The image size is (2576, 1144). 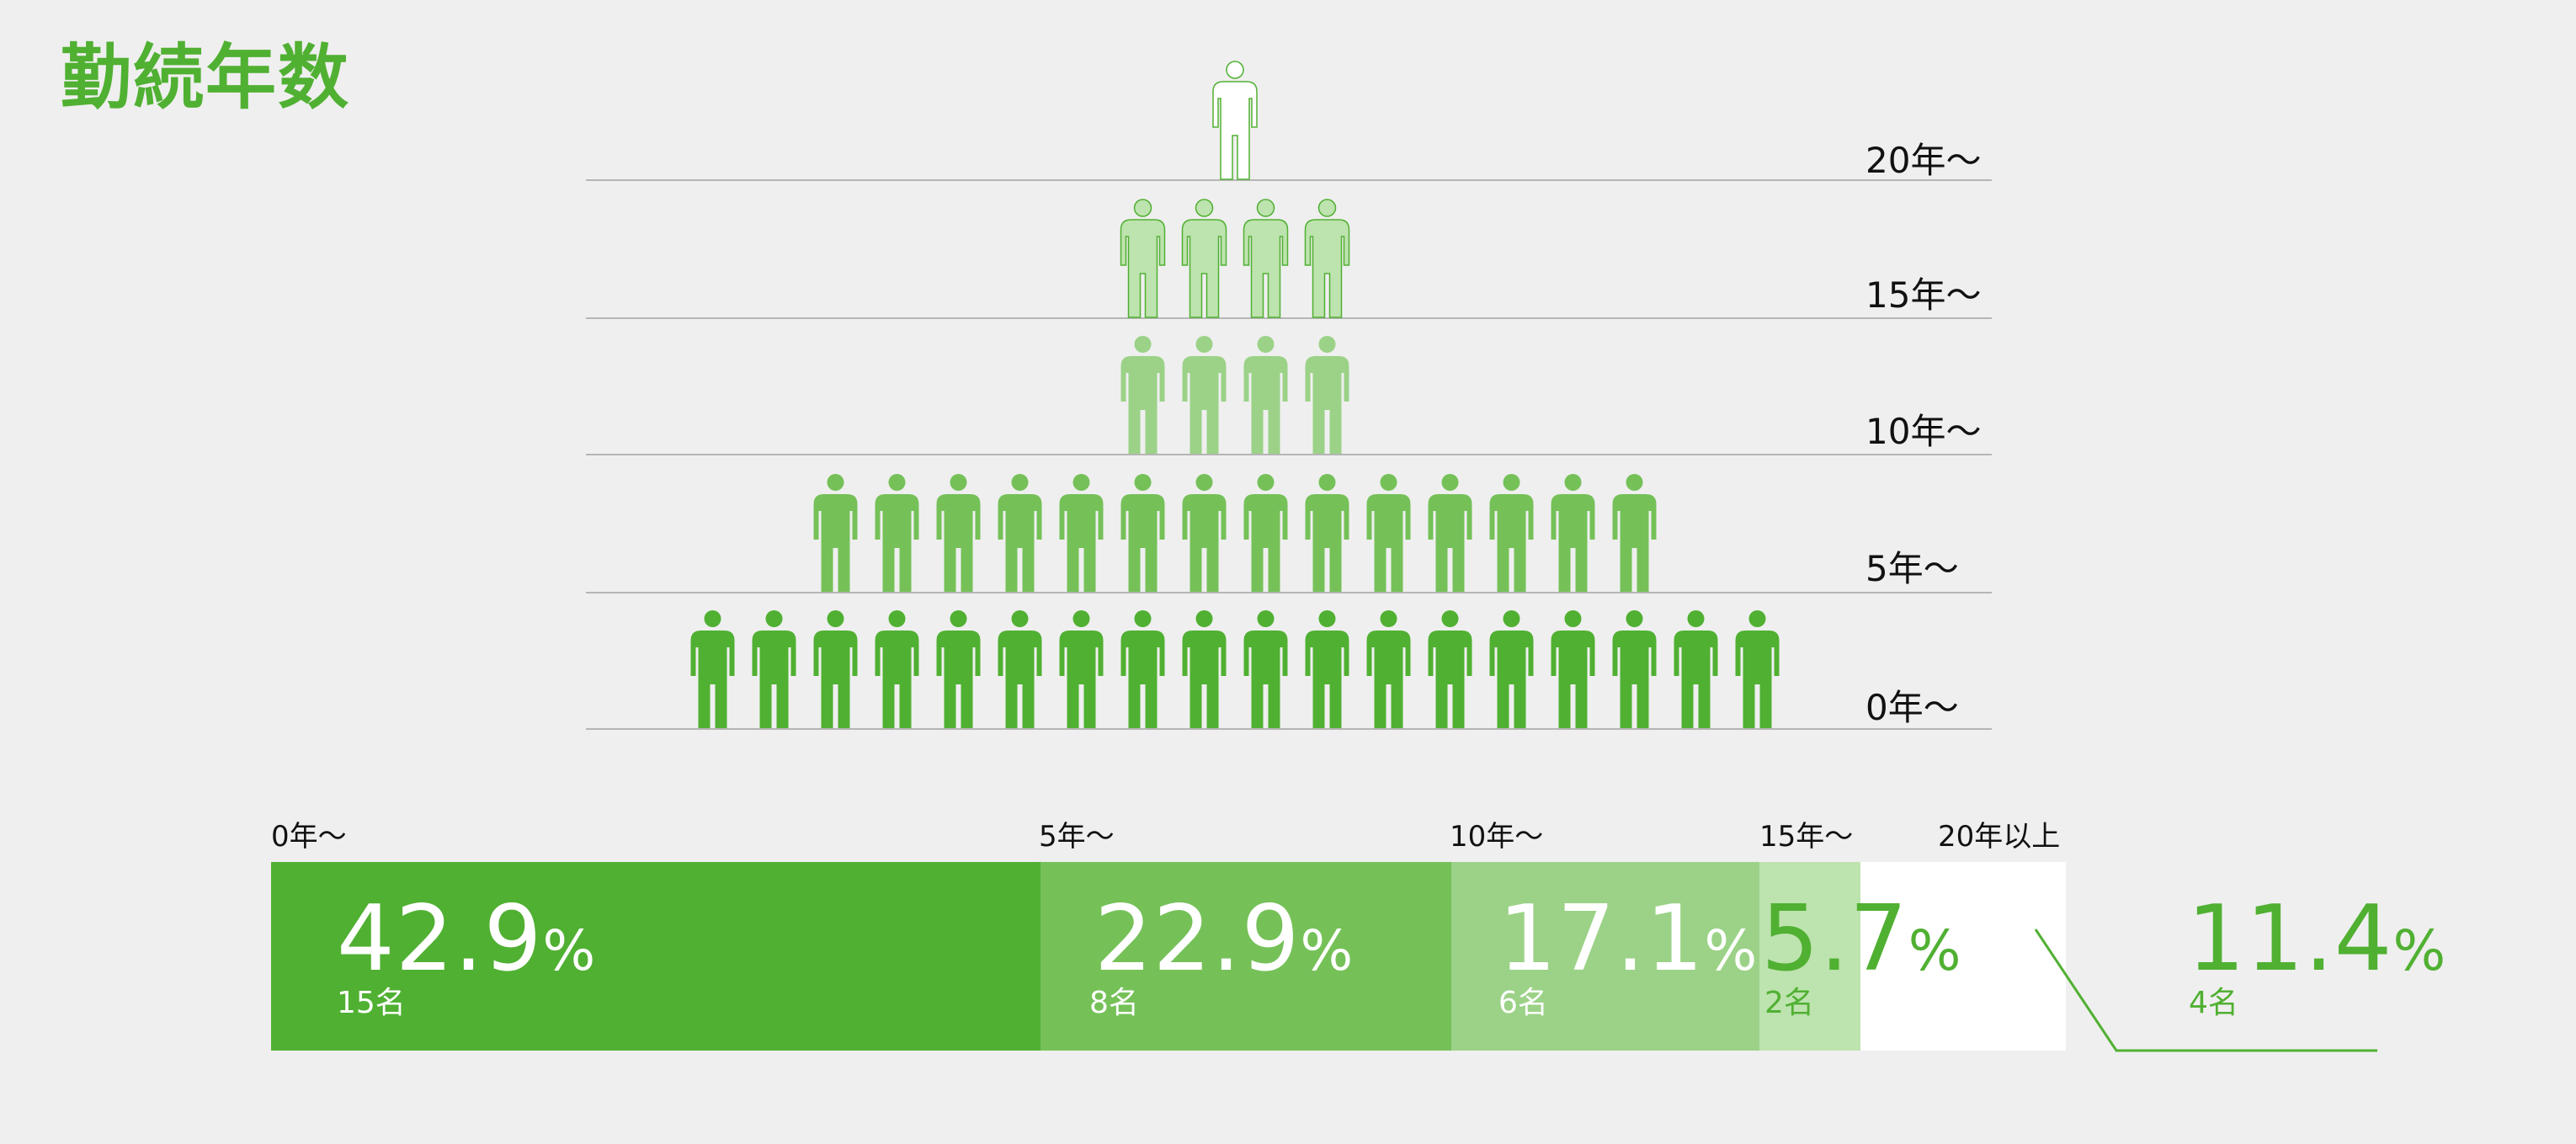 What do you see at coordinates (1789, 1003) in the screenshot?
I see `count-label-15: 2名` at bounding box center [1789, 1003].